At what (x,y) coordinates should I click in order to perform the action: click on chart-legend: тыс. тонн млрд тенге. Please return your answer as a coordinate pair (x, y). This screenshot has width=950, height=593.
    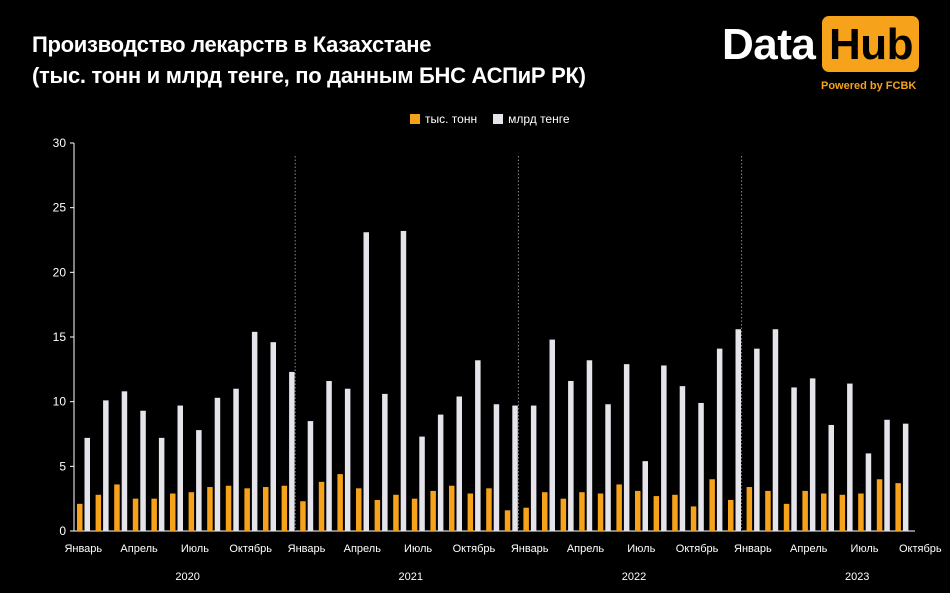
    Looking at the image, I should click on (495, 119).